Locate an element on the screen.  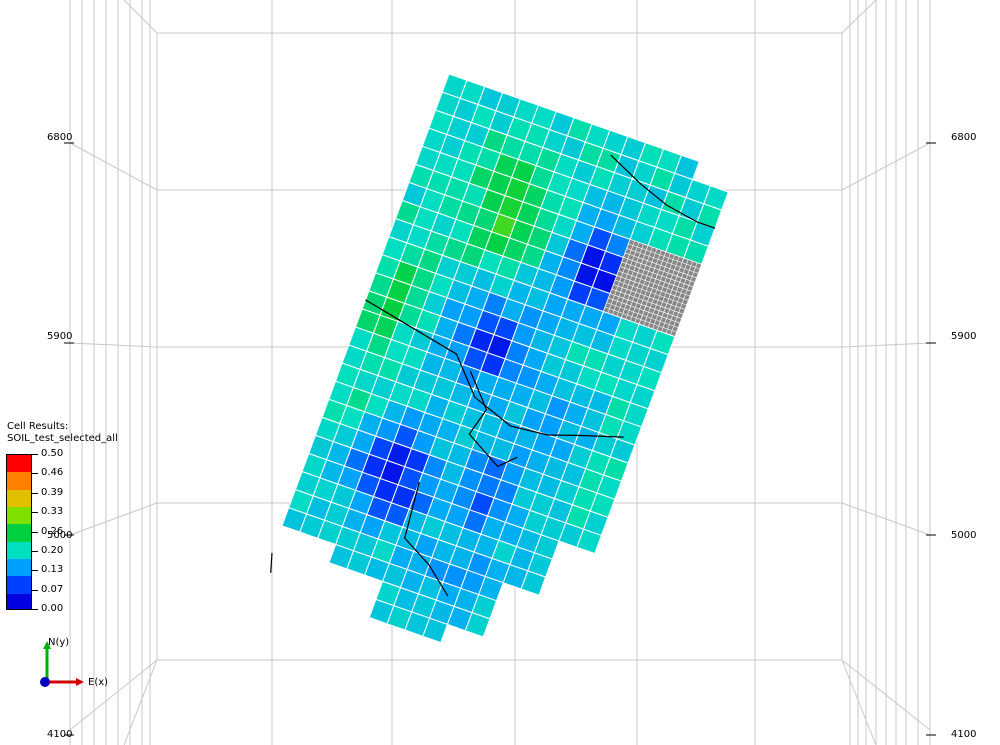
legend-value-label: 0.33 is located at coordinates (52, 512).